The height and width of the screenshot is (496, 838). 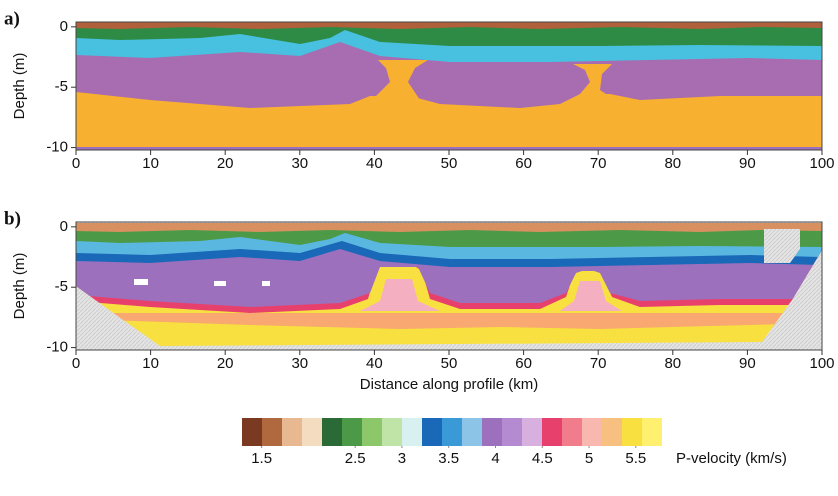 I want to click on colorbar-tick-label: 5.5, so click(x=635, y=458).